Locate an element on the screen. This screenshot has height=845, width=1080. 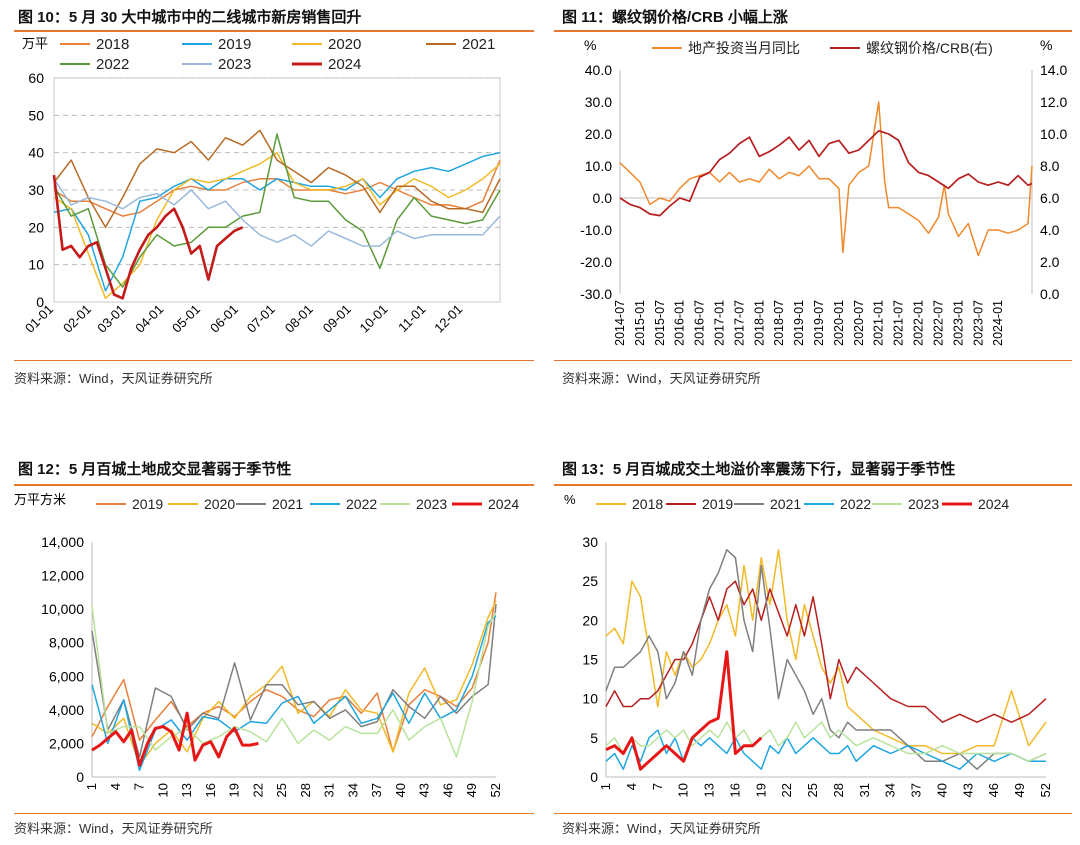
x-tick-label: 1 is located at coordinates (605, 786).